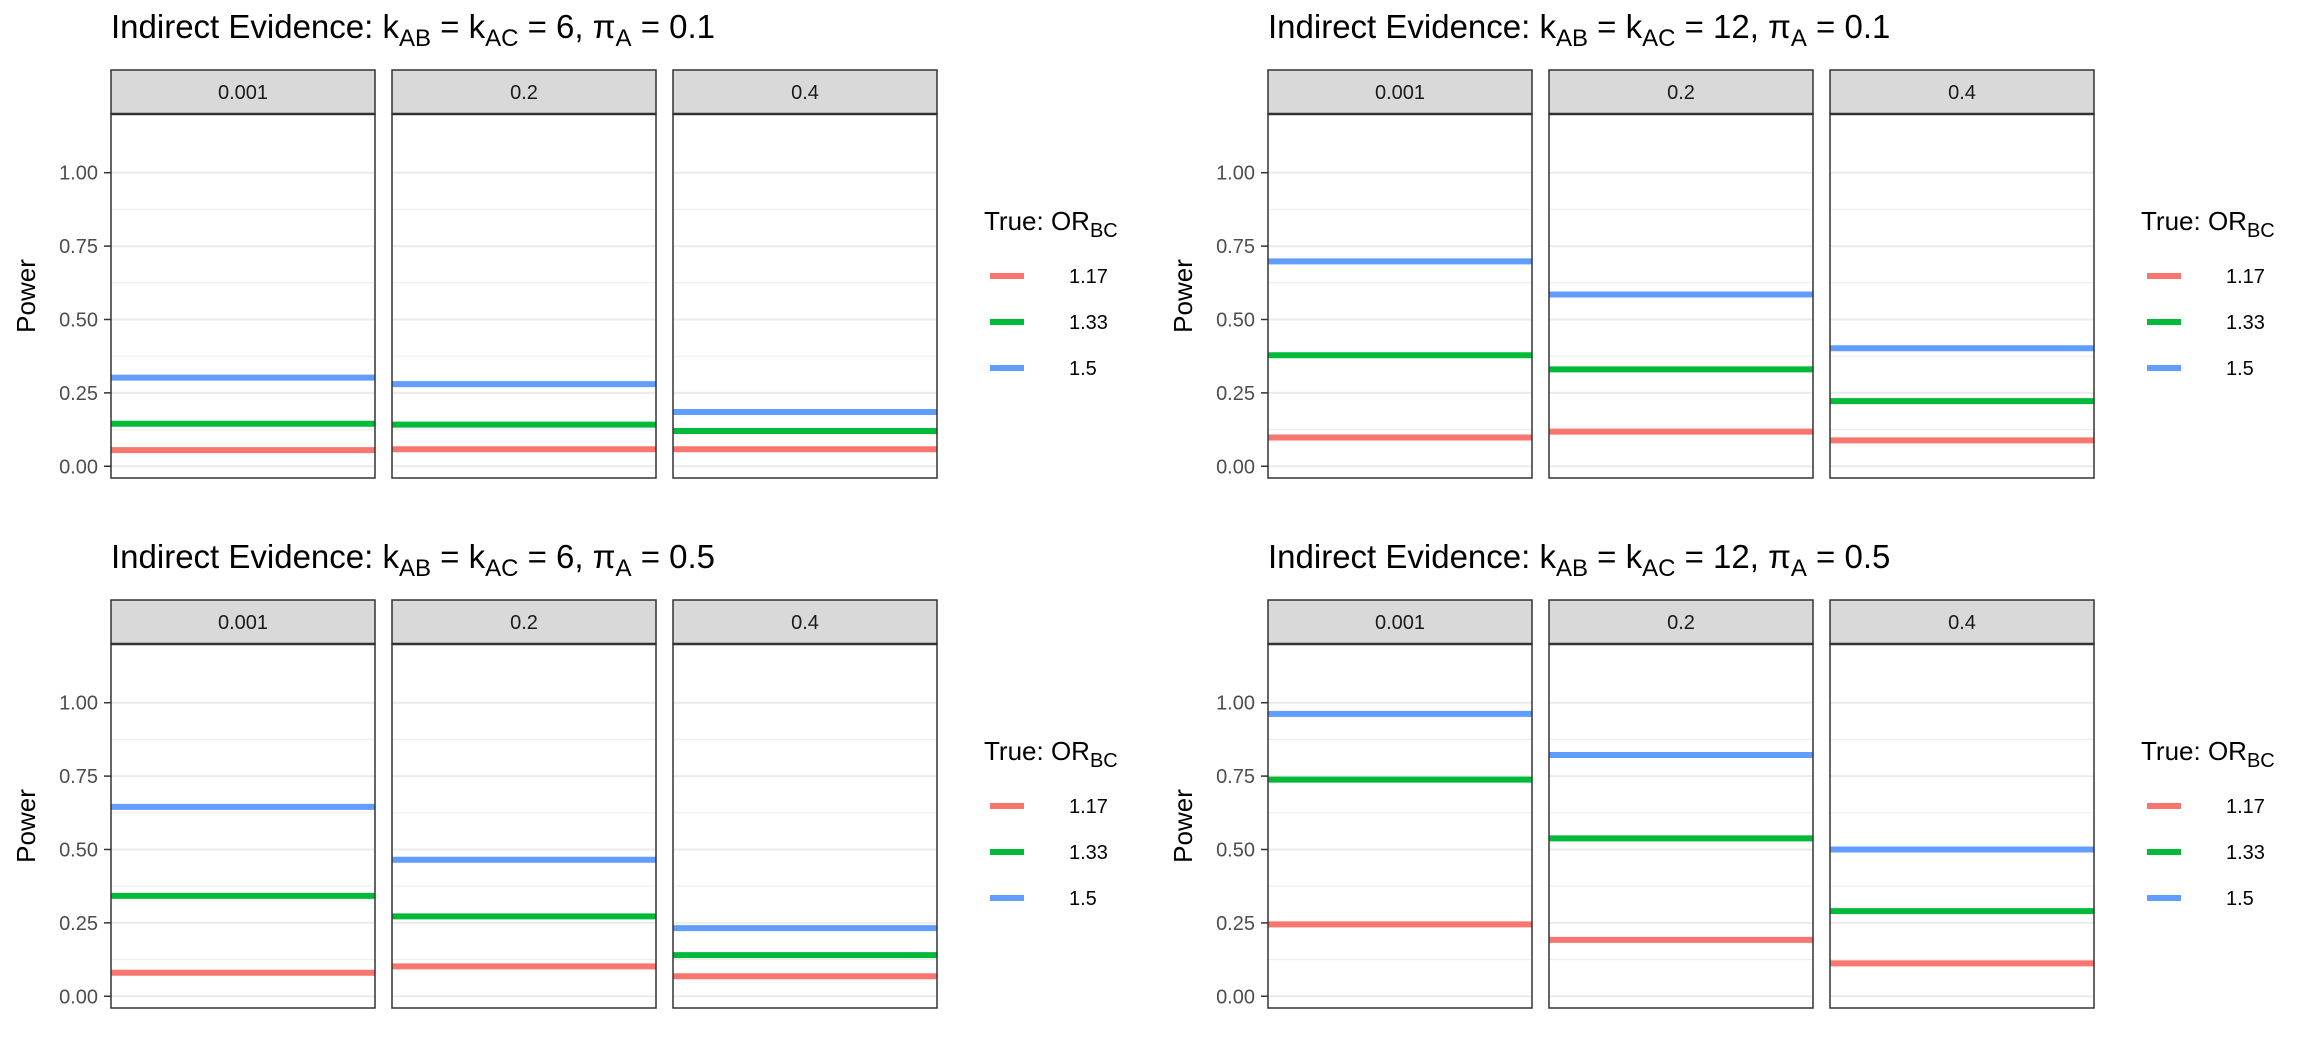 Image resolution: width=2304 pixels, height=1056 pixels. What do you see at coordinates (1848, 556) in the screenshot?
I see `title-part: = 0.5` at bounding box center [1848, 556].